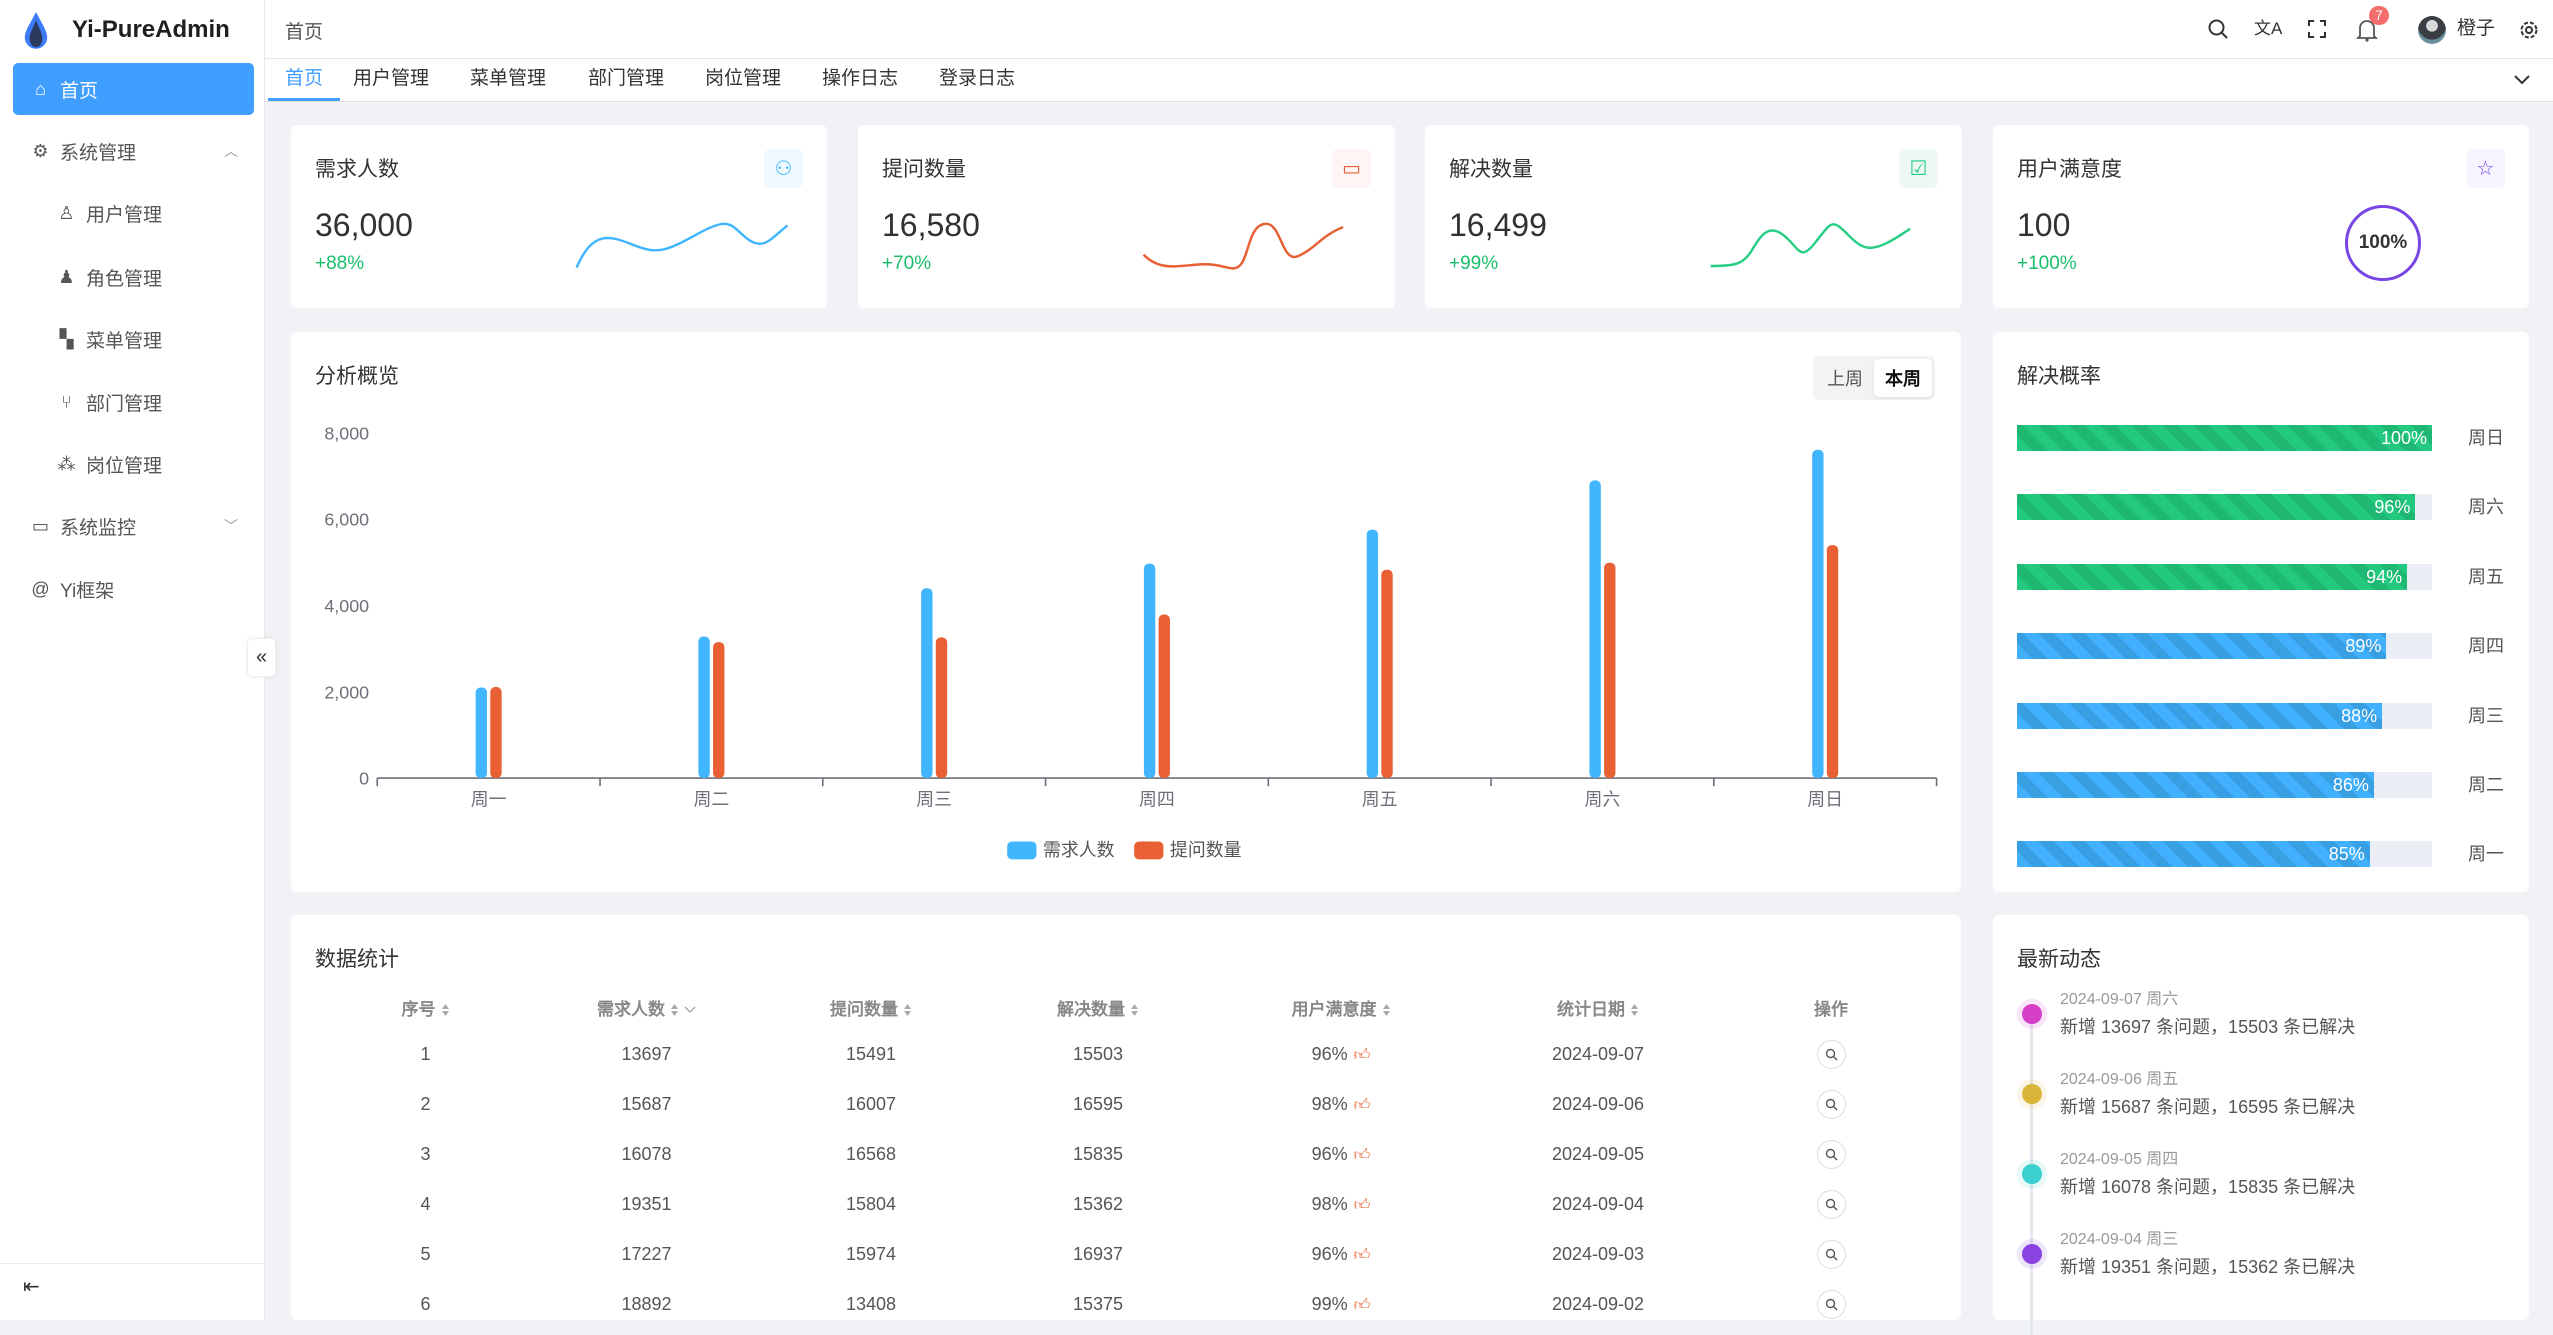 The image size is (2553, 1335). Describe the element at coordinates (2268, 28) in the screenshot. I see `translate-icon: 文A` at that location.